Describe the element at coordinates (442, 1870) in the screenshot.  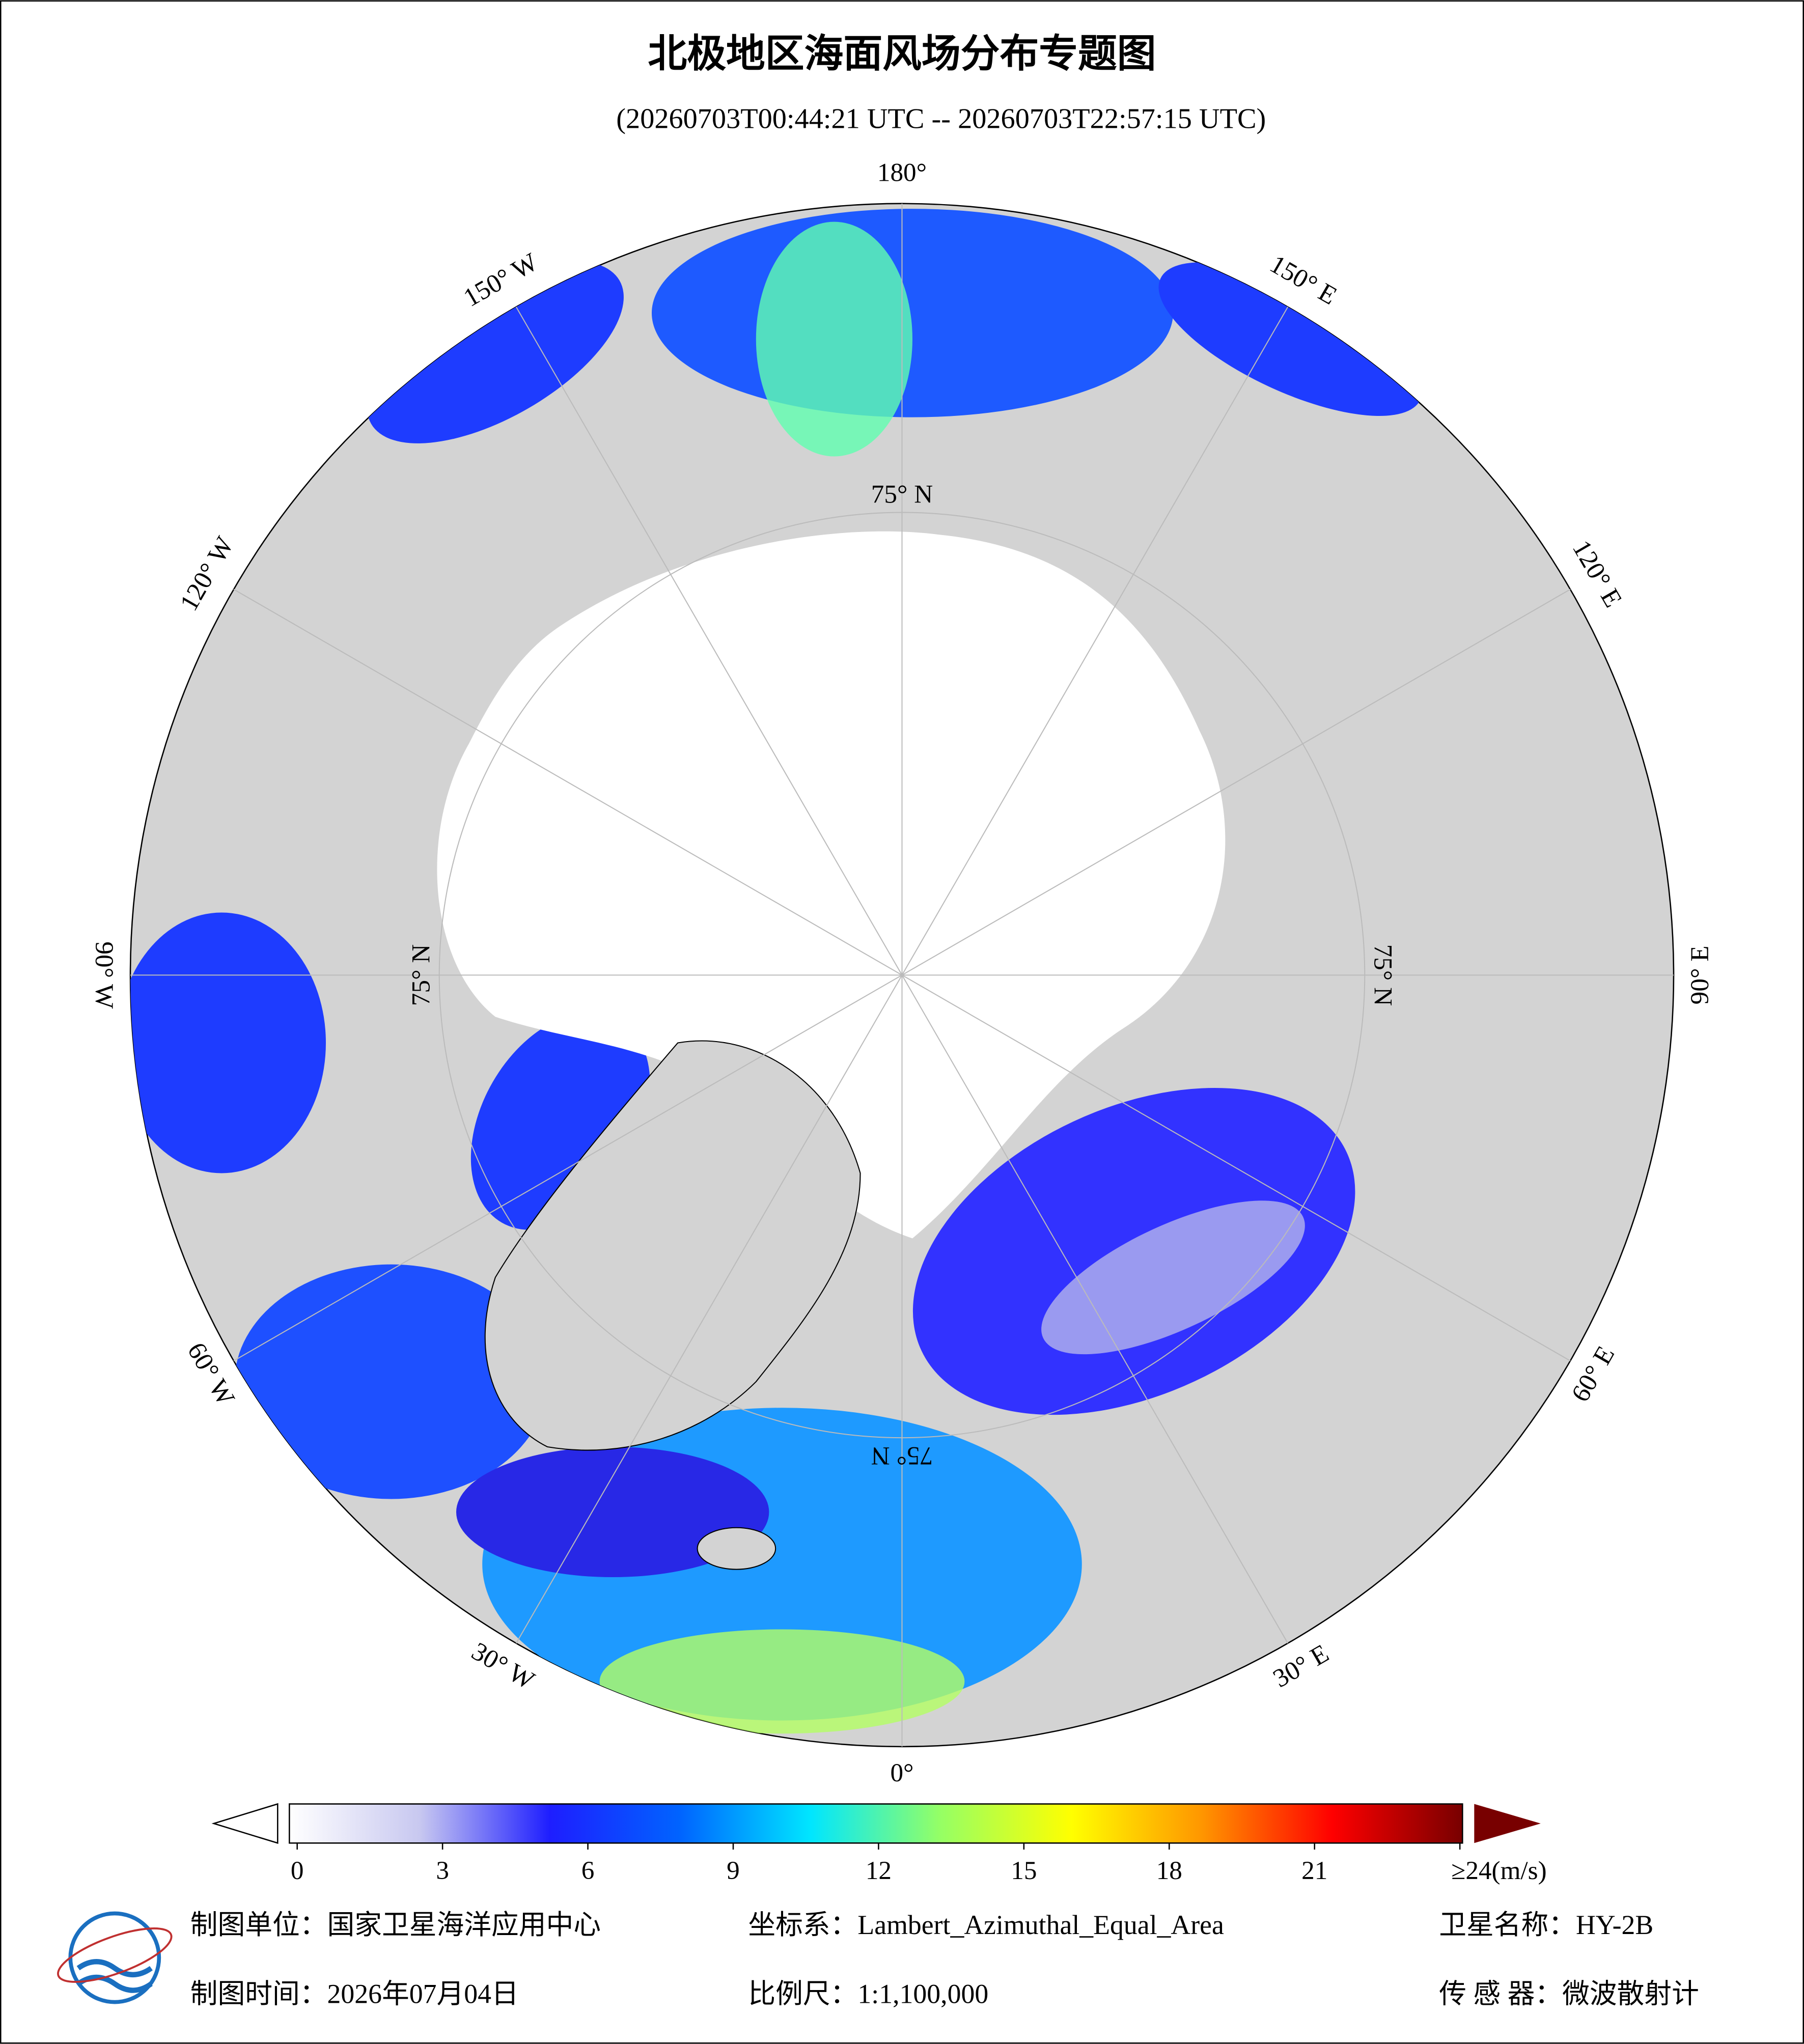
I see `colorbar-tick-label: 3` at that location.